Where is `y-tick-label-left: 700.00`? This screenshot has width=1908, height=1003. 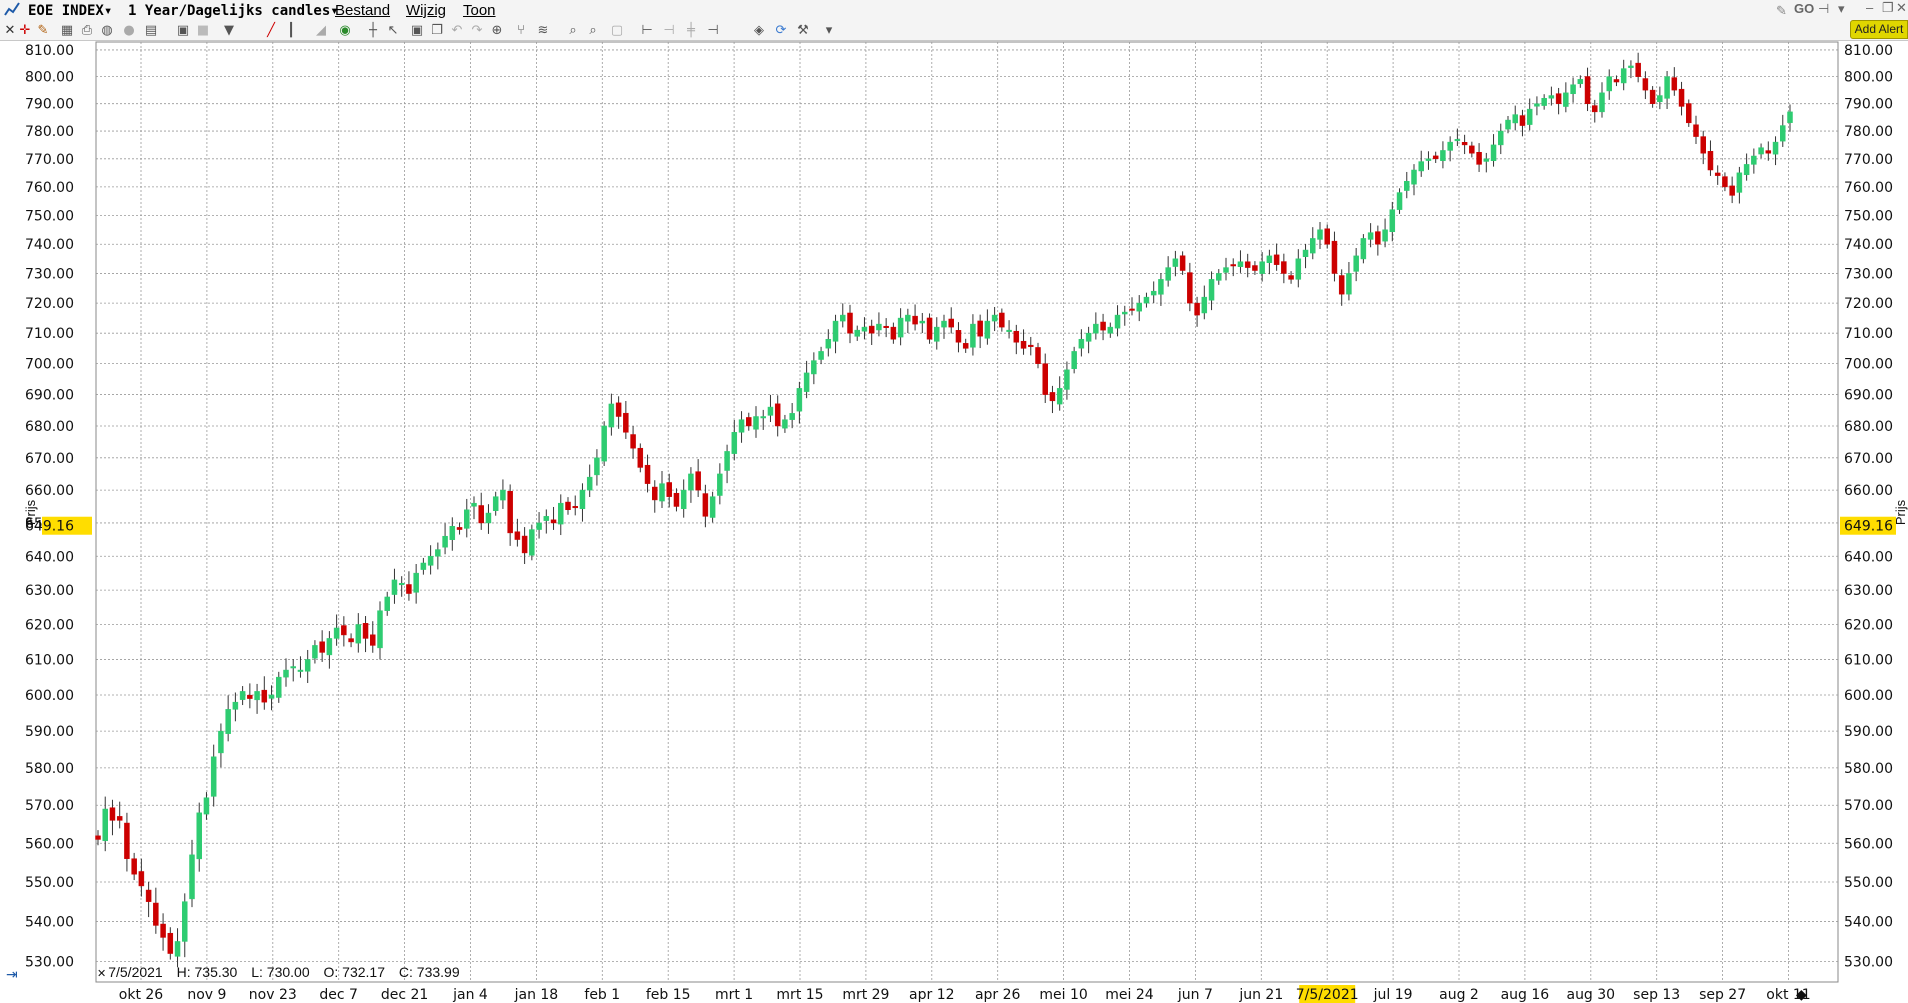
y-tick-label-left: 700.00 is located at coordinates (49, 365).